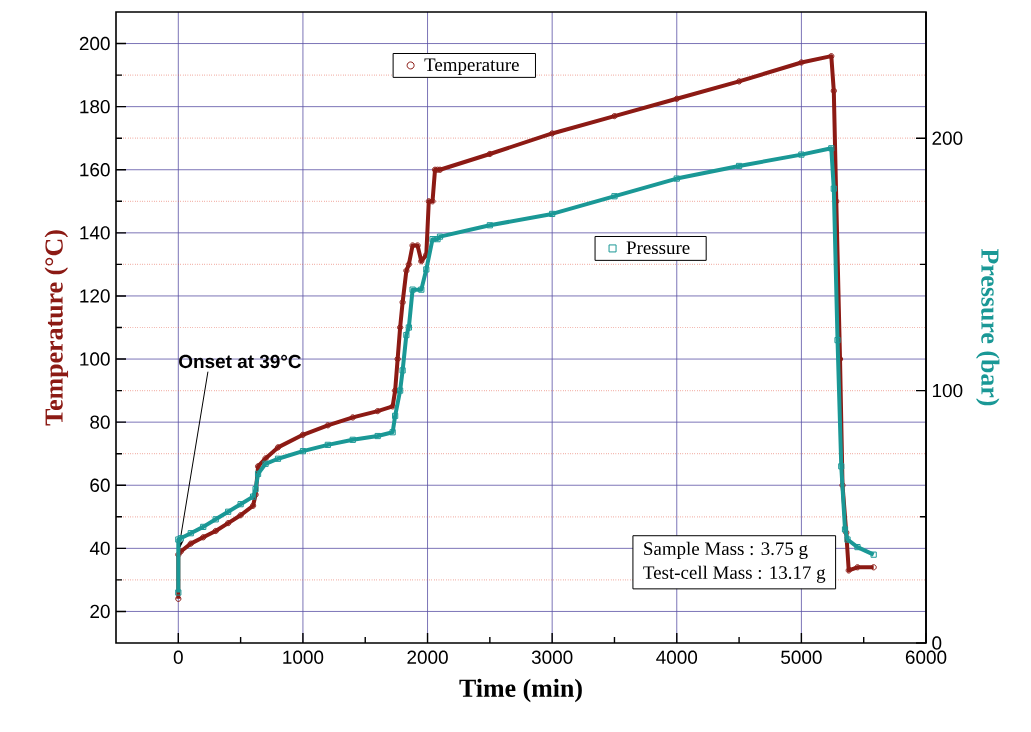 The image size is (1031, 732). Describe the element at coordinates (947, 390) in the screenshot. I see `y2-tick-label: 100` at that location.